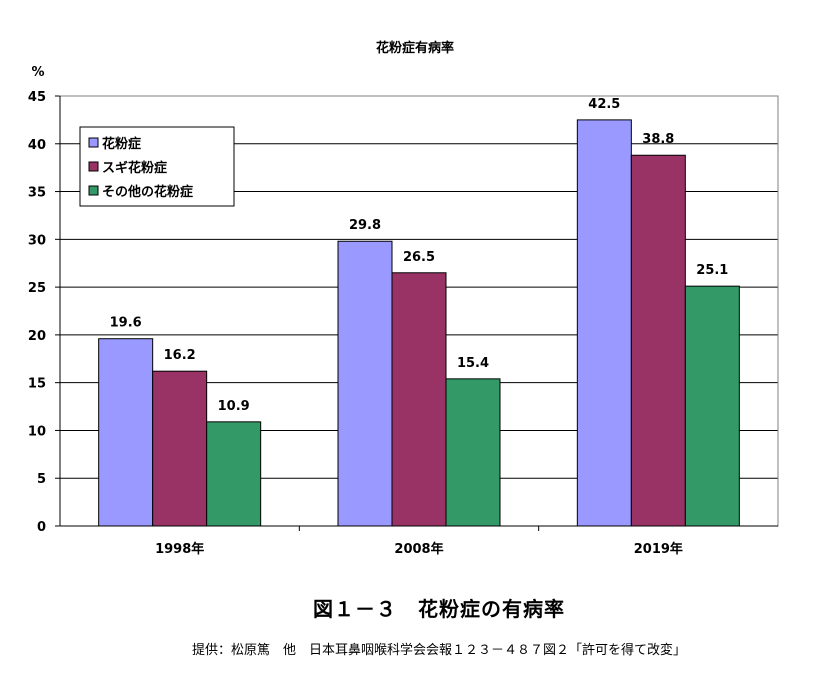  I want to click on data-label: 19.6, so click(126, 323).